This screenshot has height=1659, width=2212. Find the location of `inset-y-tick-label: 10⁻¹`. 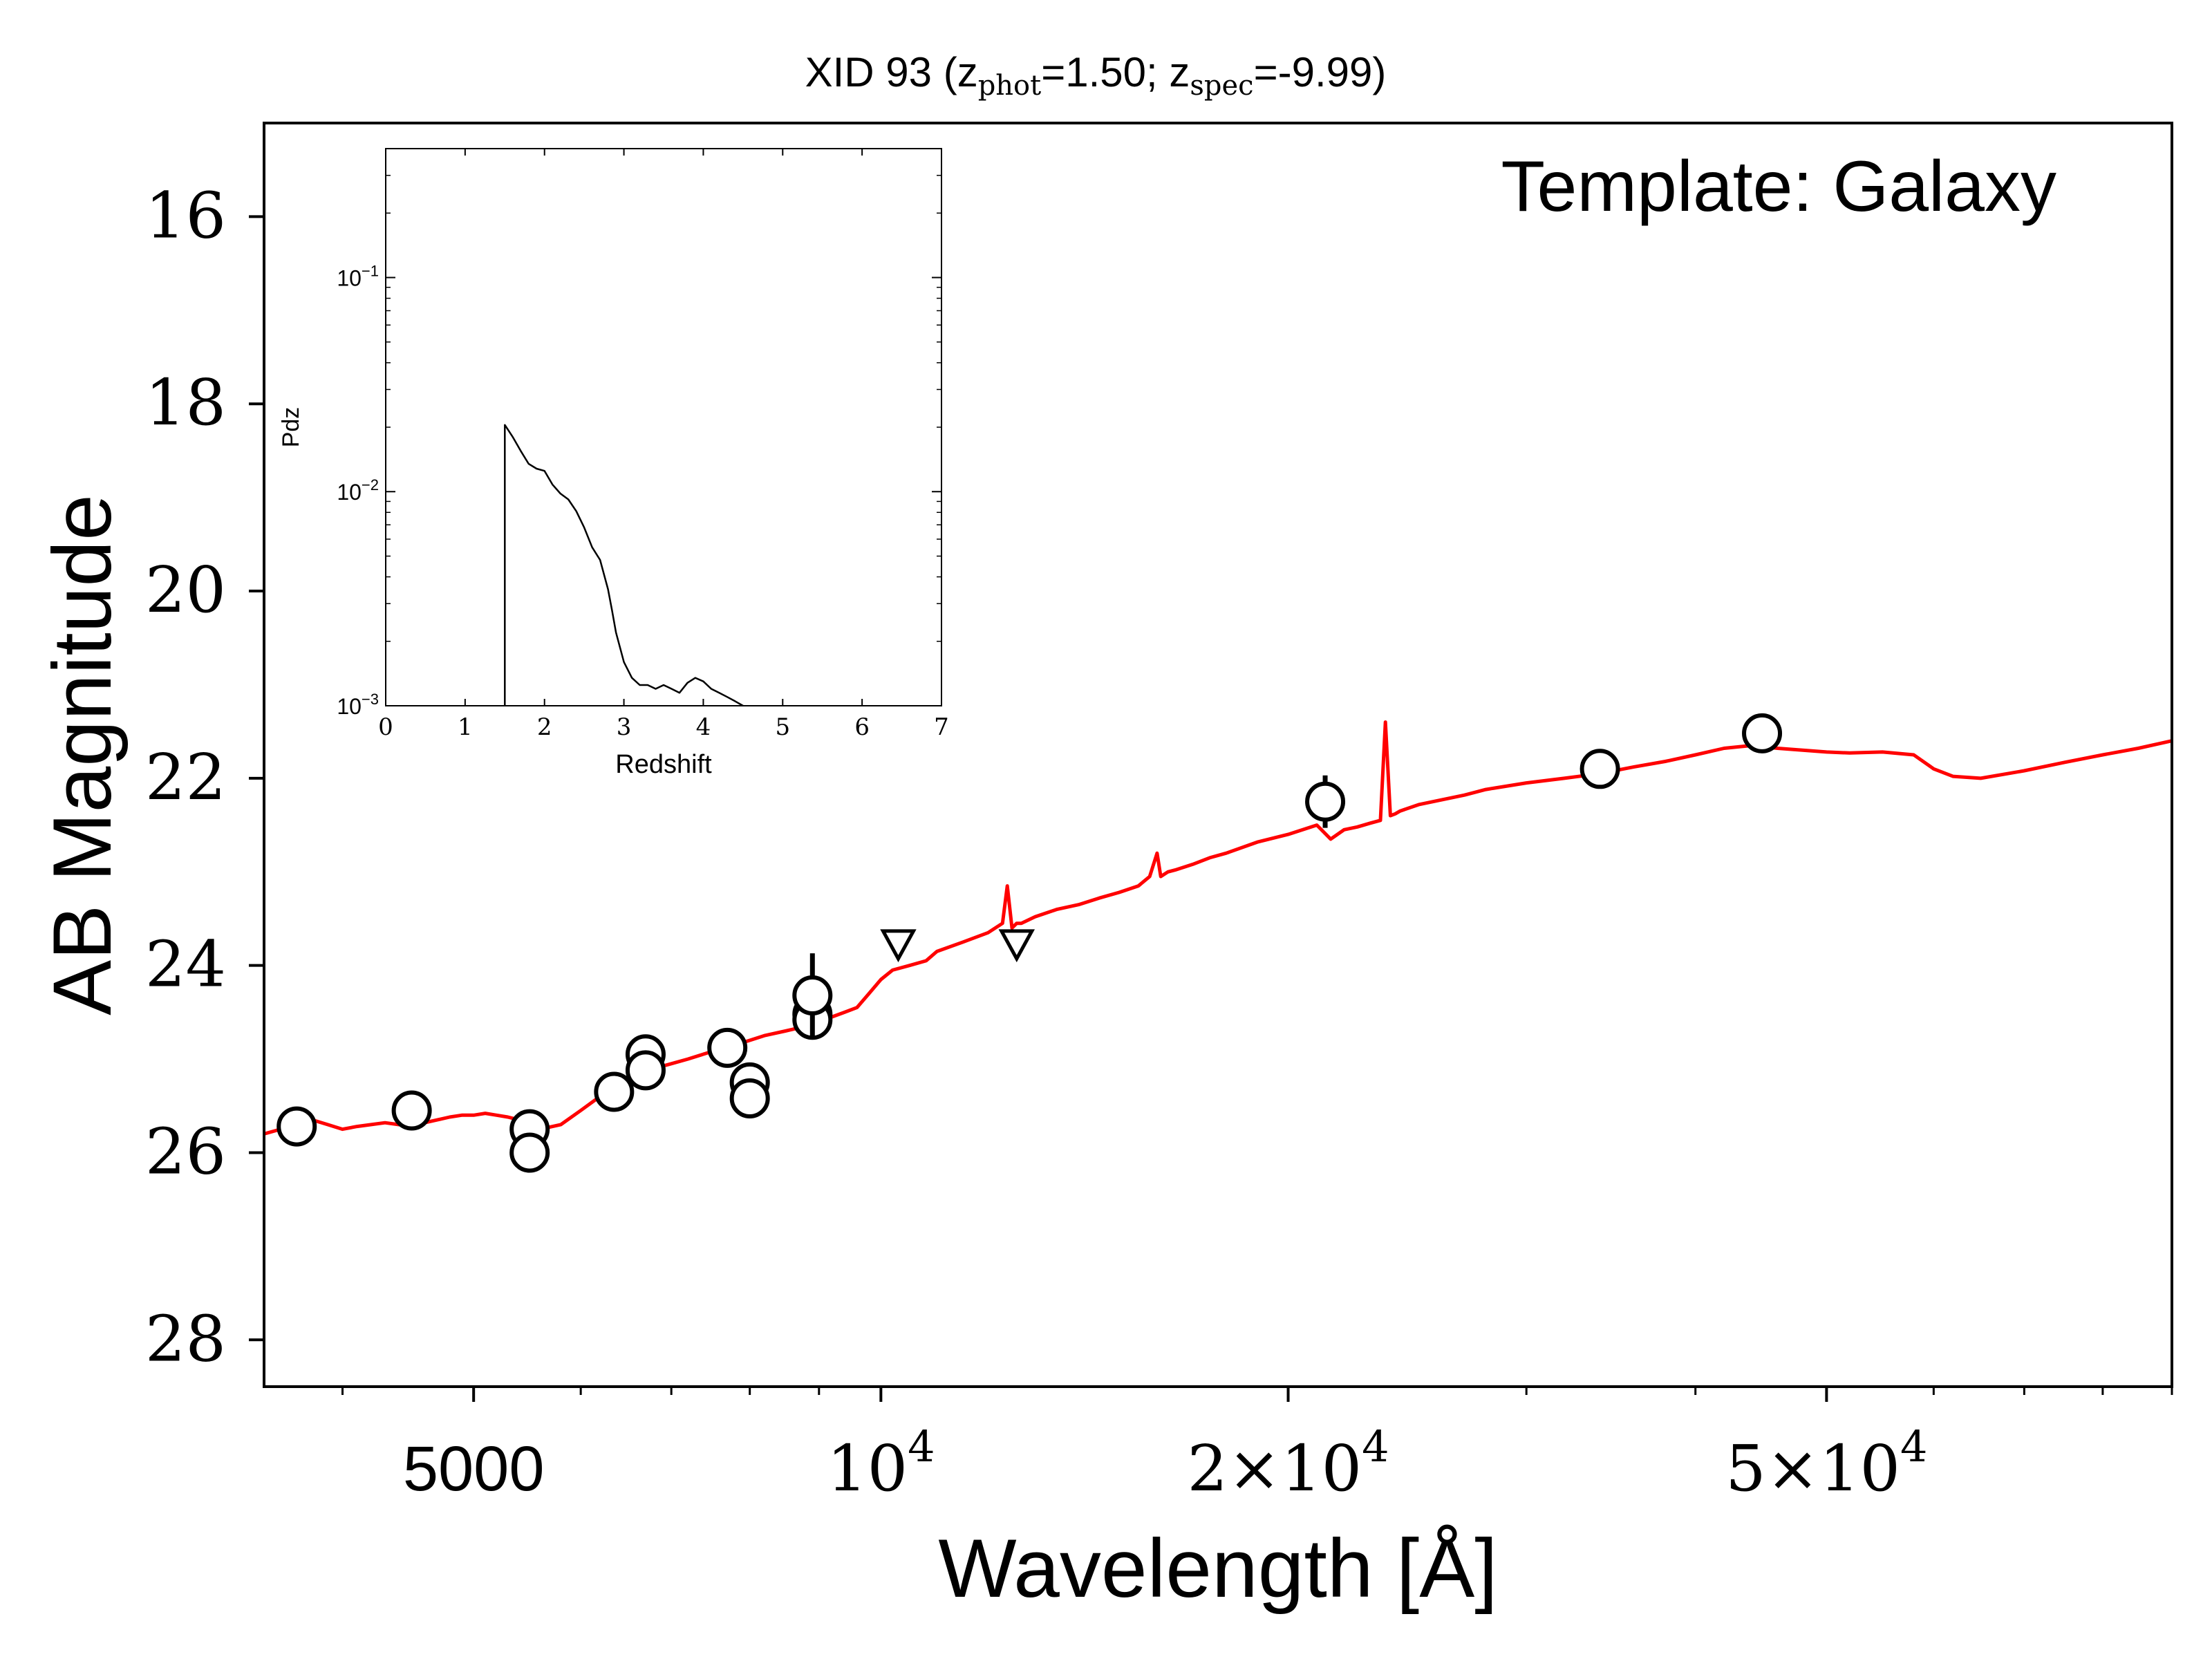

inset-y-tick-label: 10⁻¹ is located at coordinates (358, 276).